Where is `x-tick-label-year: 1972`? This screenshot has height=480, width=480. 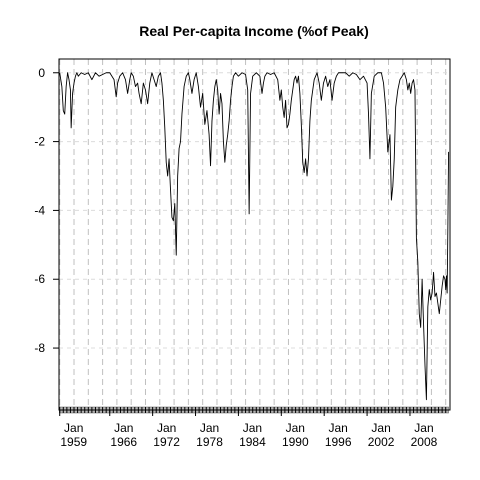
x-tick-label-year: 1972 is located at coordinates (166, 442).